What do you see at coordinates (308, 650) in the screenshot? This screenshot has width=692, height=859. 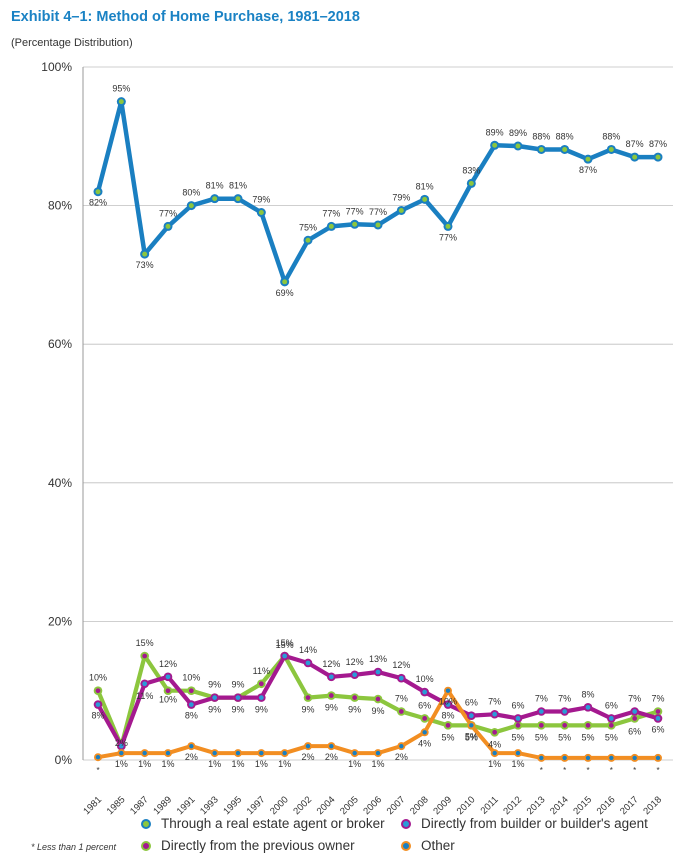 I see `data-label-builder: 14%` at bounding box center [308, 650].